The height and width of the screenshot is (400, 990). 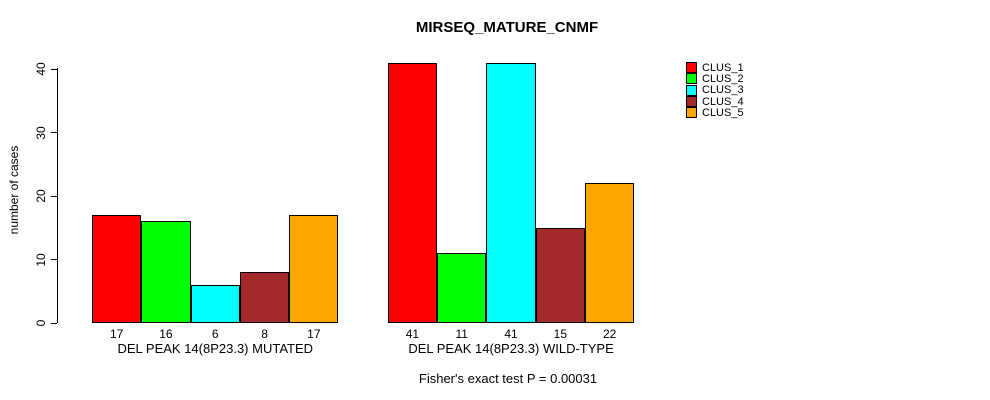 I want to click on legend-row: CLUS_5, so click(x=715, y=112).